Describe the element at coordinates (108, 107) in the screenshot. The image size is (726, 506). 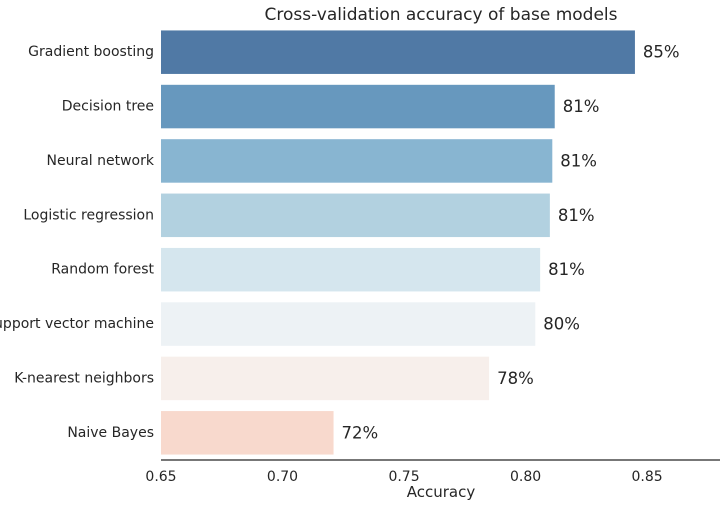
I see `category-label: Decision tree` at that location.